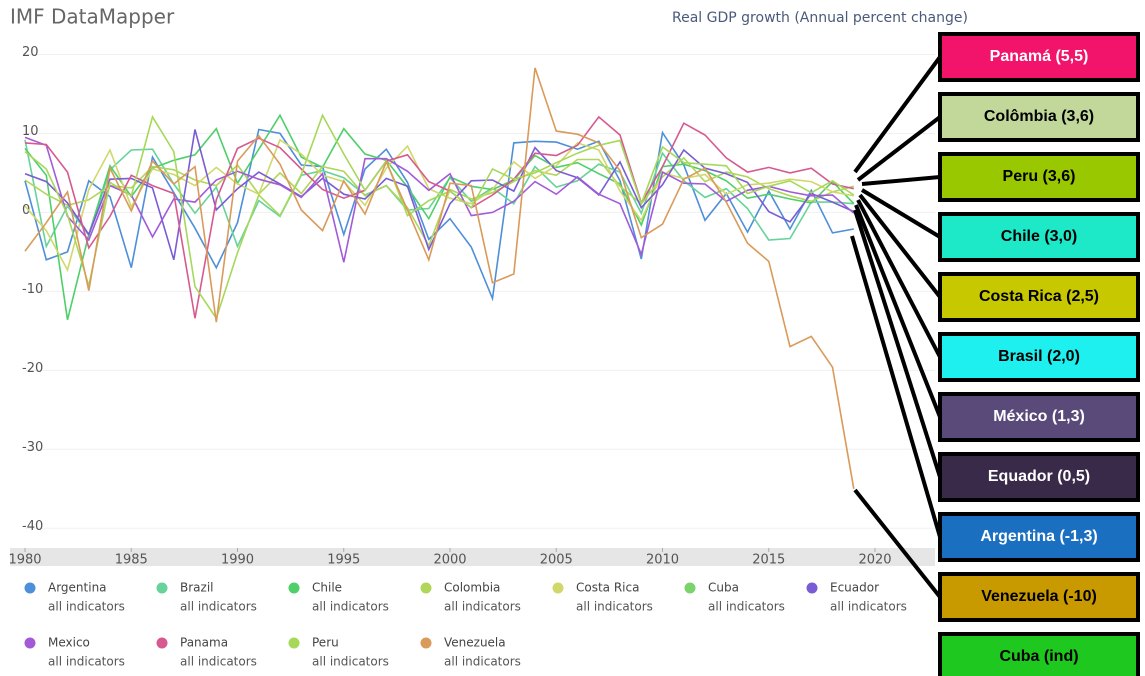 This screenshot has width=1145, height=676. Describe the element at coordinates (197, 588) in the screenshot. I see `legend-label: Brazil` at that location.